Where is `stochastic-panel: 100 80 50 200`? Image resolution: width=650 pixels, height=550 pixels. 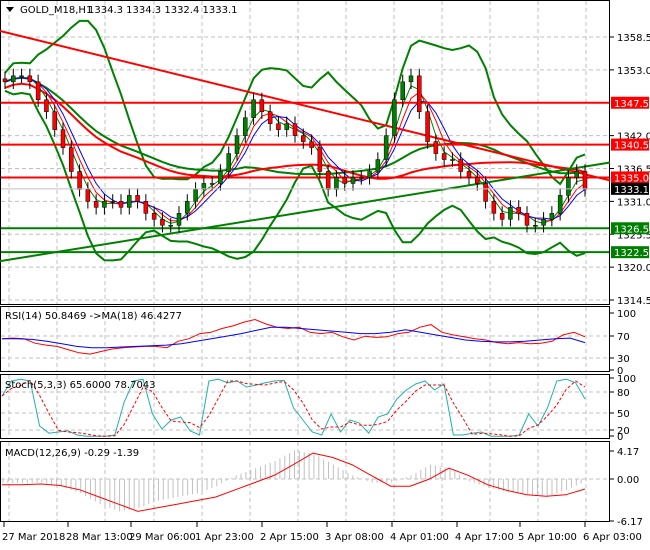
stochastic-panel: 100 80 50 200 is located at coordinates (318, 408).